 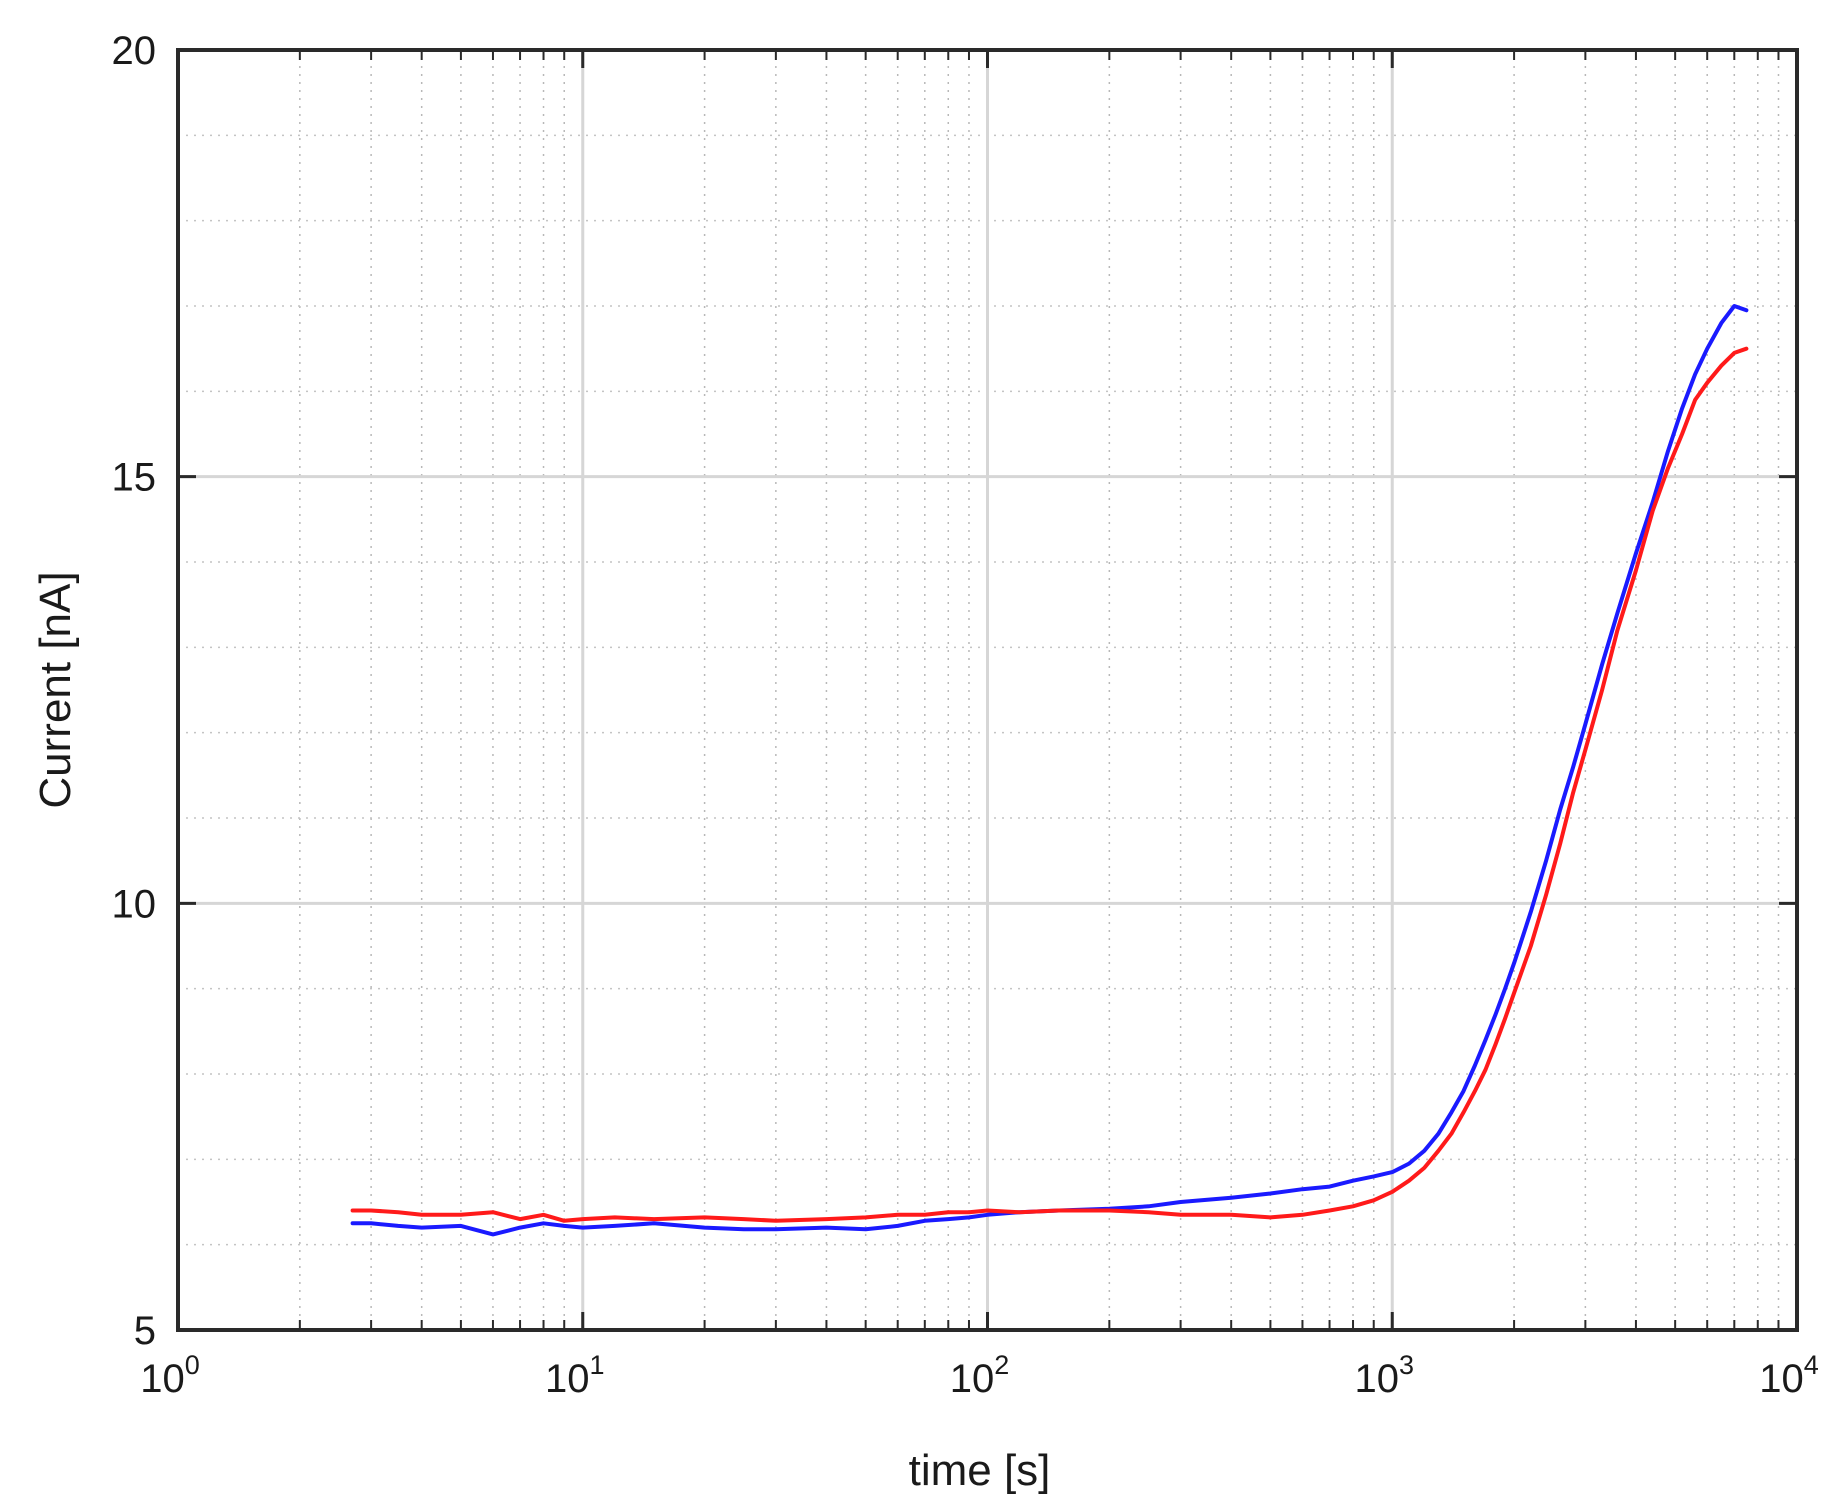 I want to click on x-axis-label: time [s], so click(x=980, y=1470).